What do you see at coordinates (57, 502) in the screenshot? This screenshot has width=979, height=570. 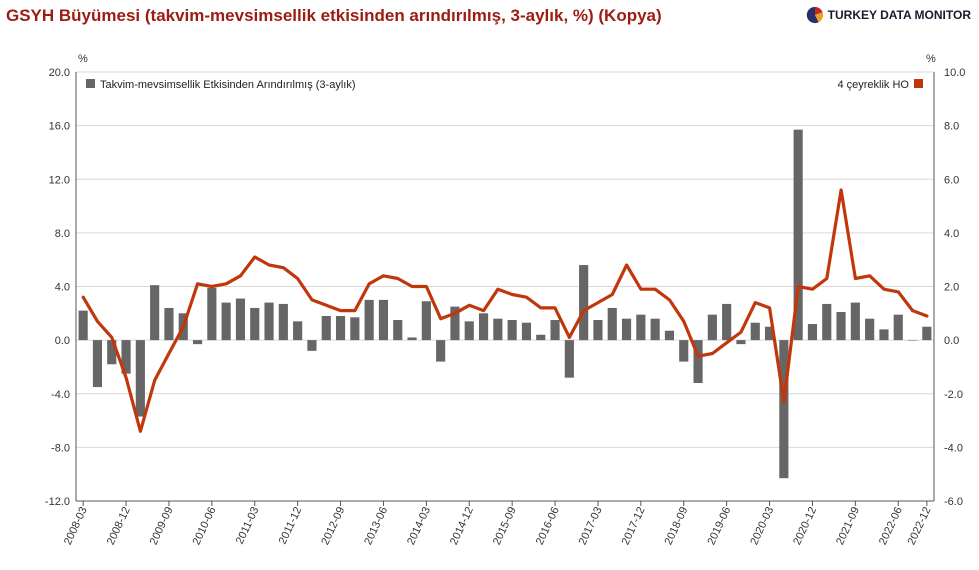 I see `left-tick-label: -12.0` at bounding box center [57, 502].